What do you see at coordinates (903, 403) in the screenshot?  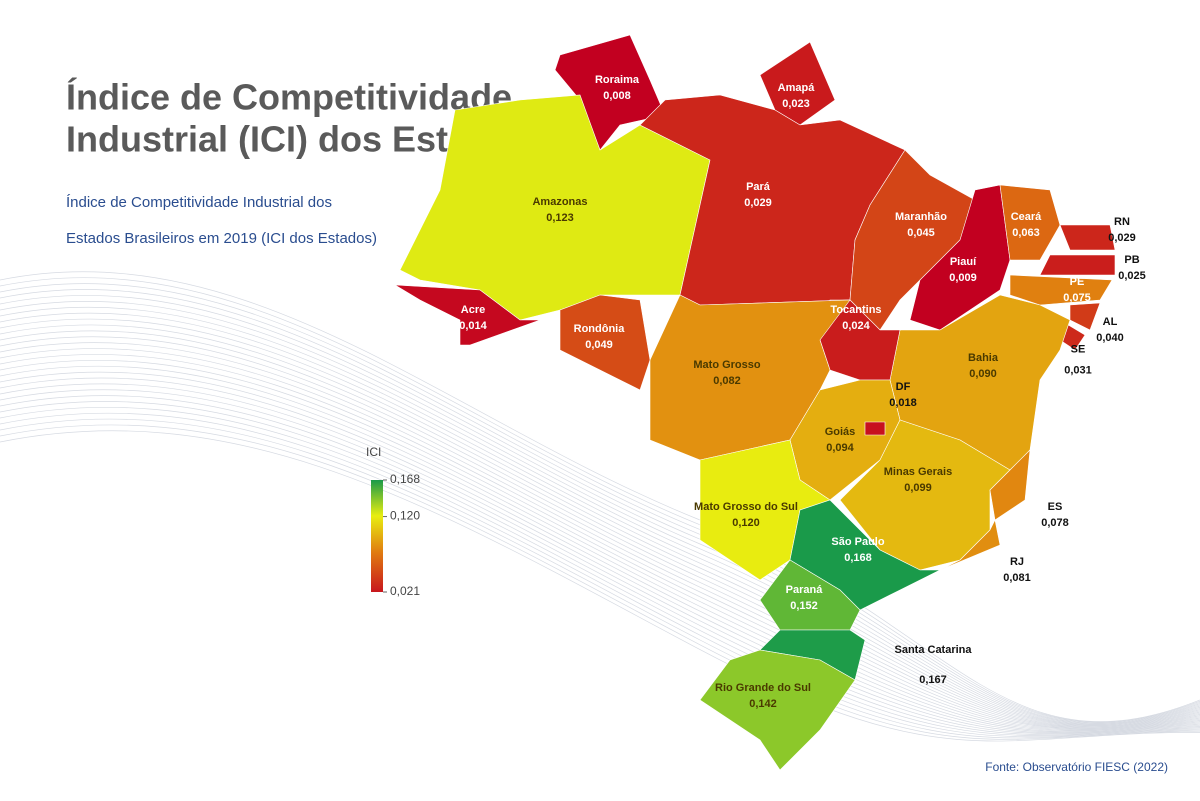 I see `state-value: 0,018` at bounding box center [903, 403].